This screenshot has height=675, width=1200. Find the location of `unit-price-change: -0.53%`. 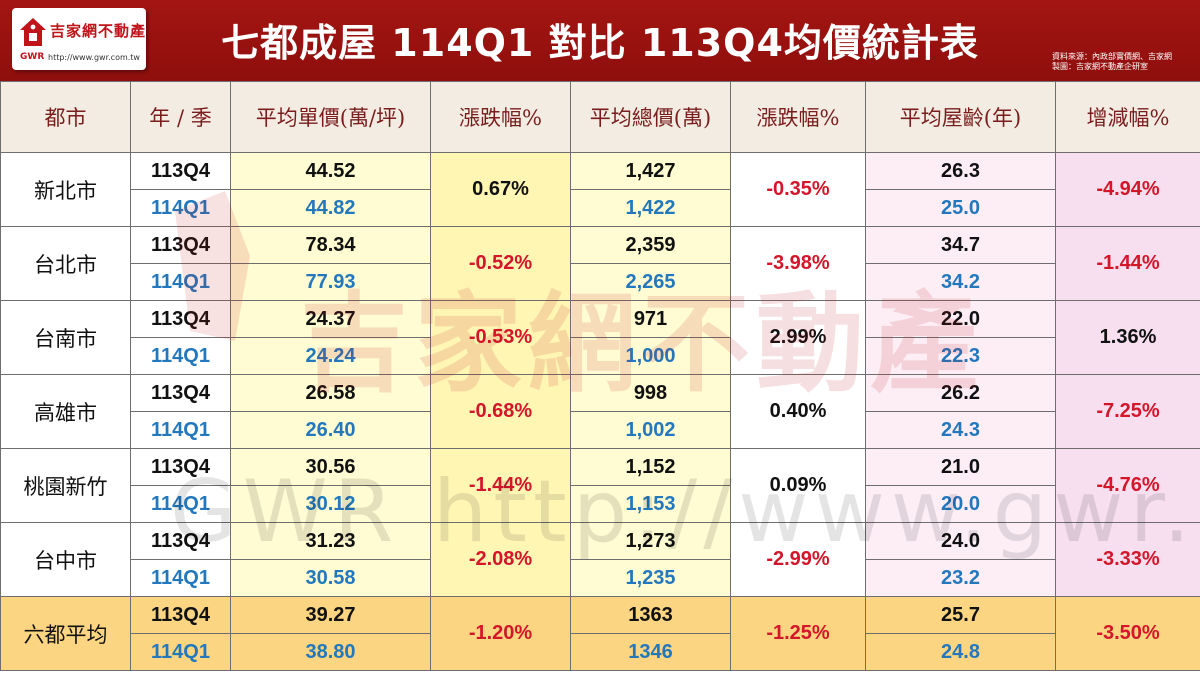

unit-price-change: -0.53% is located at coordinates (500, 337).